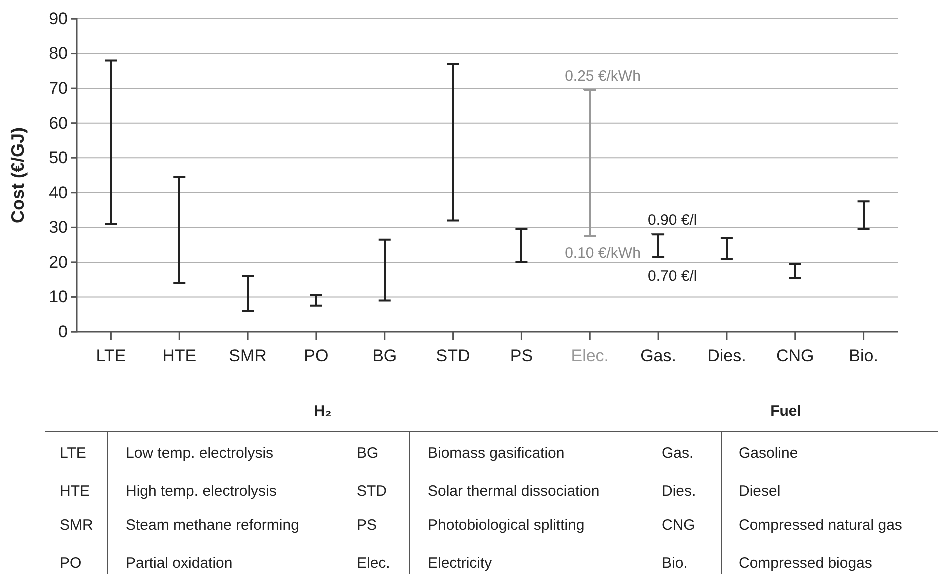  Describe the element at coordinates (201, 491) in the screenshot. I see `text: High temp. electrolysis` at that location.